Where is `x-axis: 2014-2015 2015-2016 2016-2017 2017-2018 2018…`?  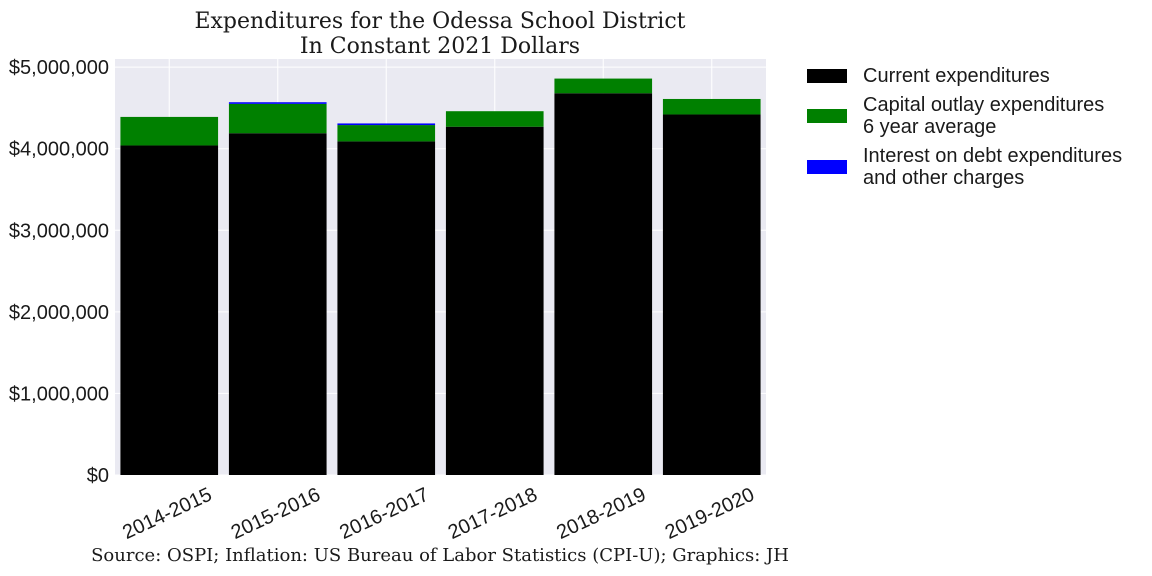 x-axis: 2014-2015 2015-2016 2016-2017 2017-2018 2018… is located at coordinates (438, 514).